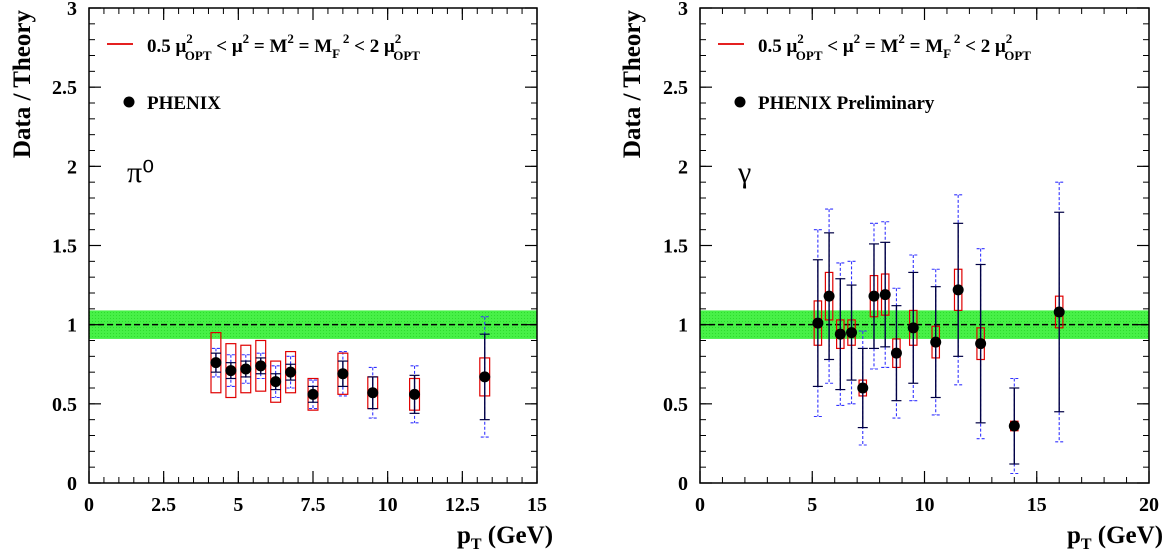 This screenshot has height=552, width=1172. I want to click on y-tick-label: 1, so click(683, 326).